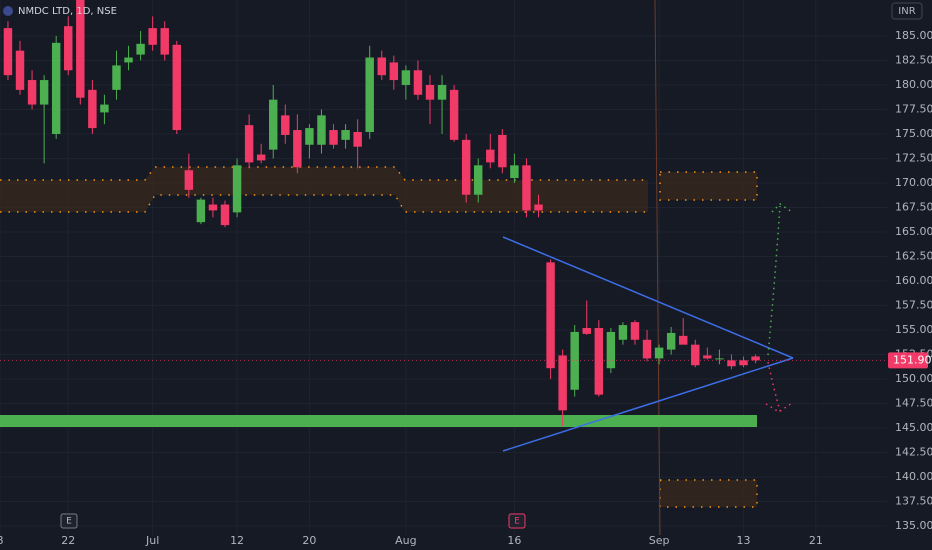 This screenshot has height=550, width=932. Describe the element at coordinates (913, 206) in the screenshot. I see `y-tick-label: 167.50` at that location.